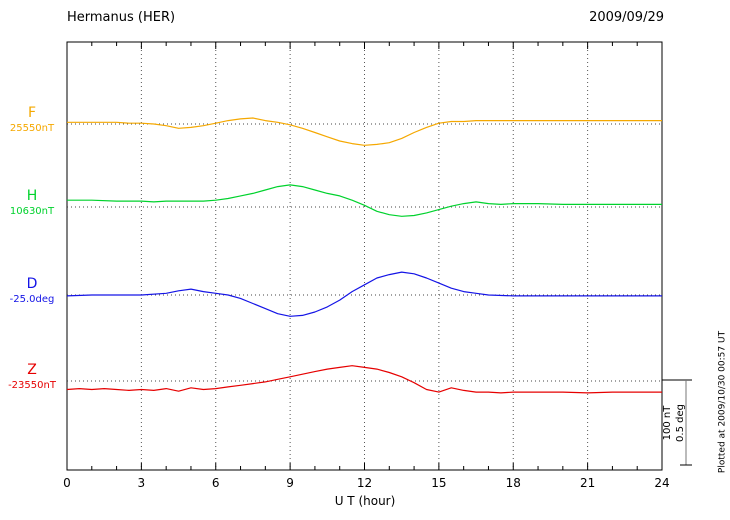  What do you see at coordinates (364, 131) in the screenshot?
I see `trace-F-line` at bounding box center [364, 131].